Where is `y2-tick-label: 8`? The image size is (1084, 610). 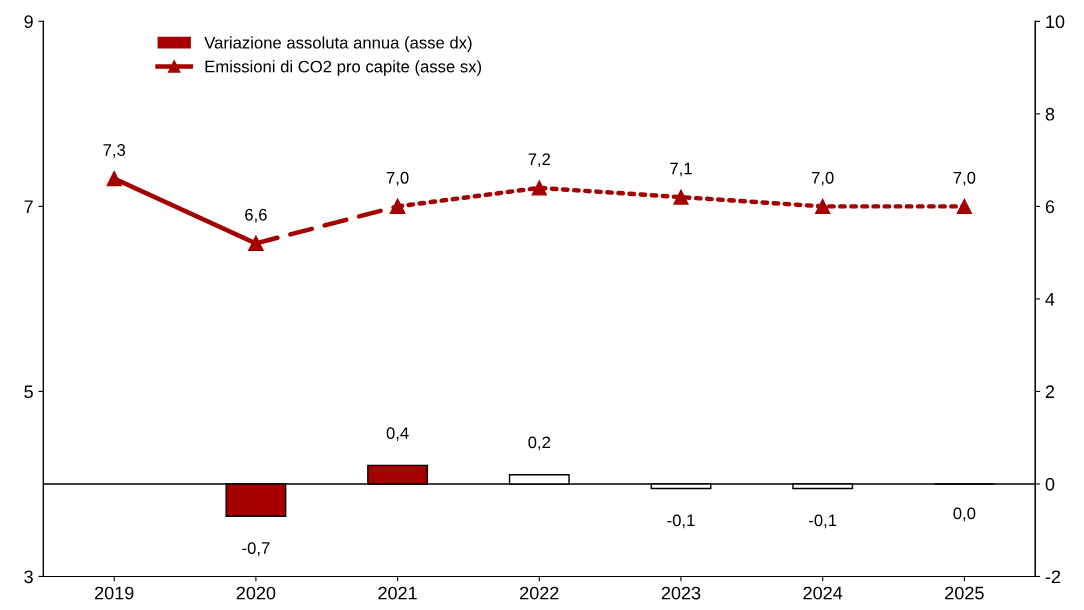
y2-tick-label: 8 is located at coordinates (1050, 114).